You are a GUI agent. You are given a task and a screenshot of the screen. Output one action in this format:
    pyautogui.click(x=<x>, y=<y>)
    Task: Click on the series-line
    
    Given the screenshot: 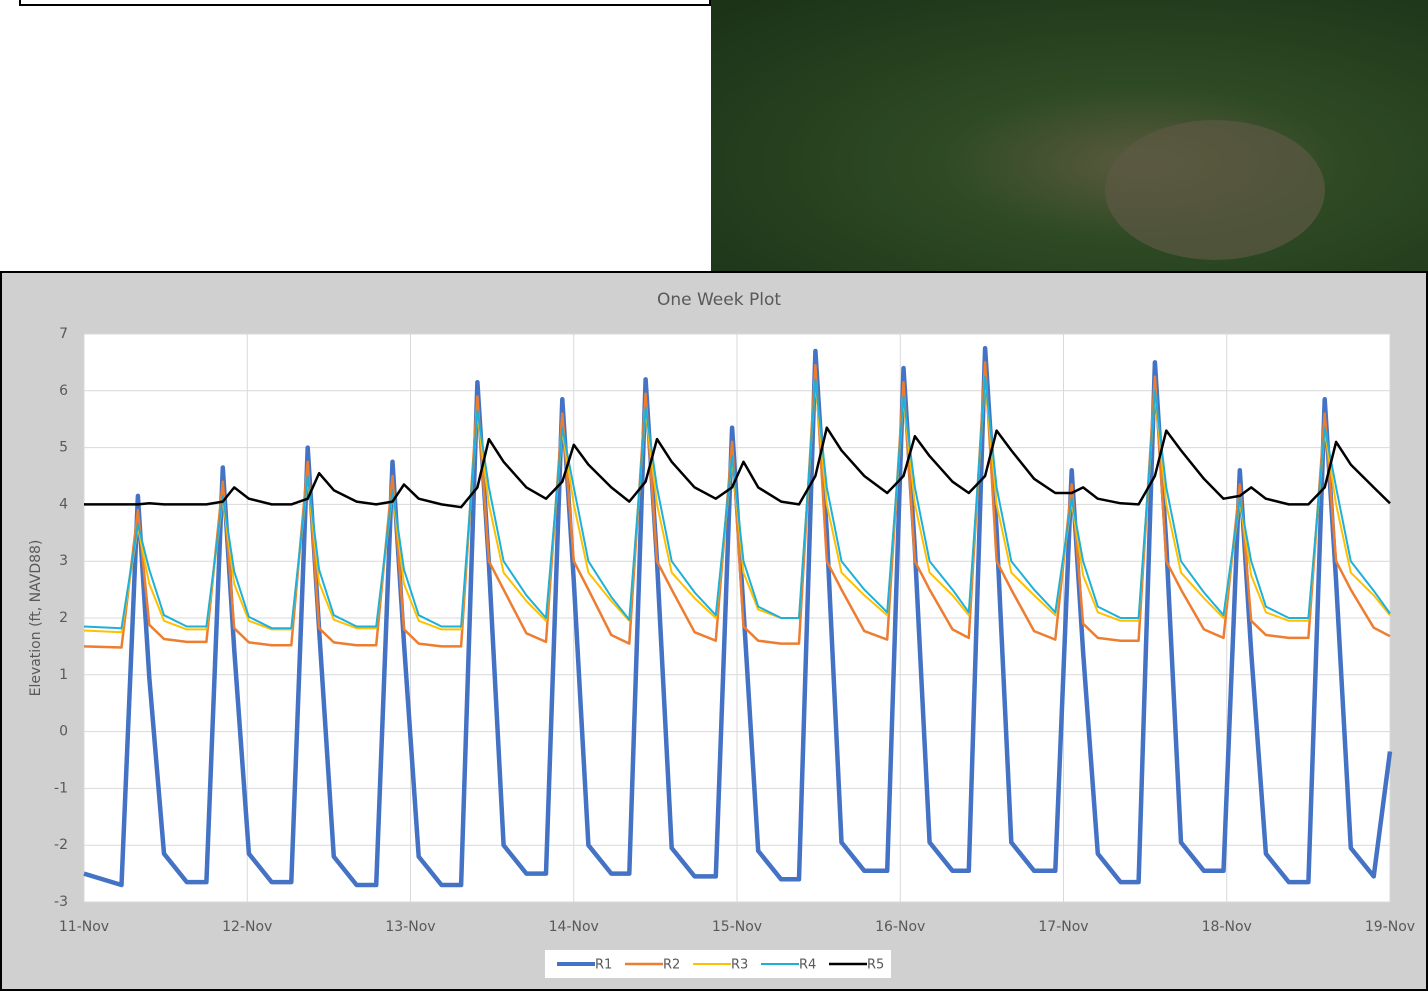 What is the action you would take?
    pyautogui.click(x=737, y=467)
    